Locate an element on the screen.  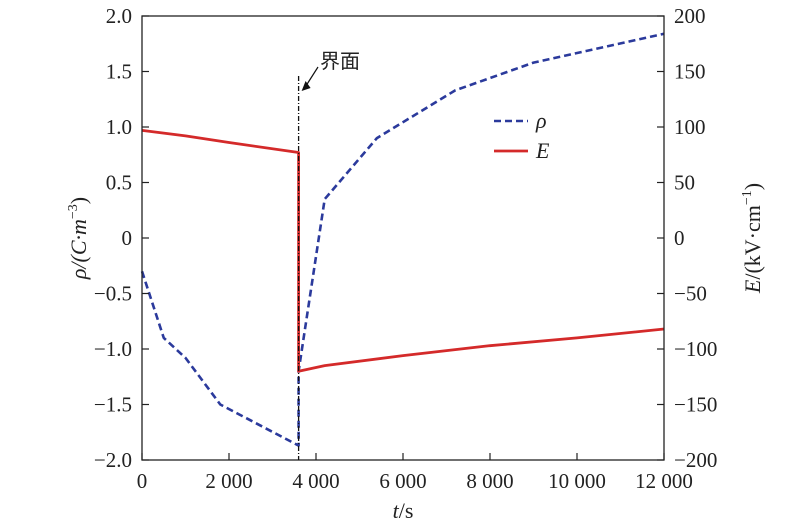
y-left-tick-label: −1.0 is located at coordinates (113, 349).